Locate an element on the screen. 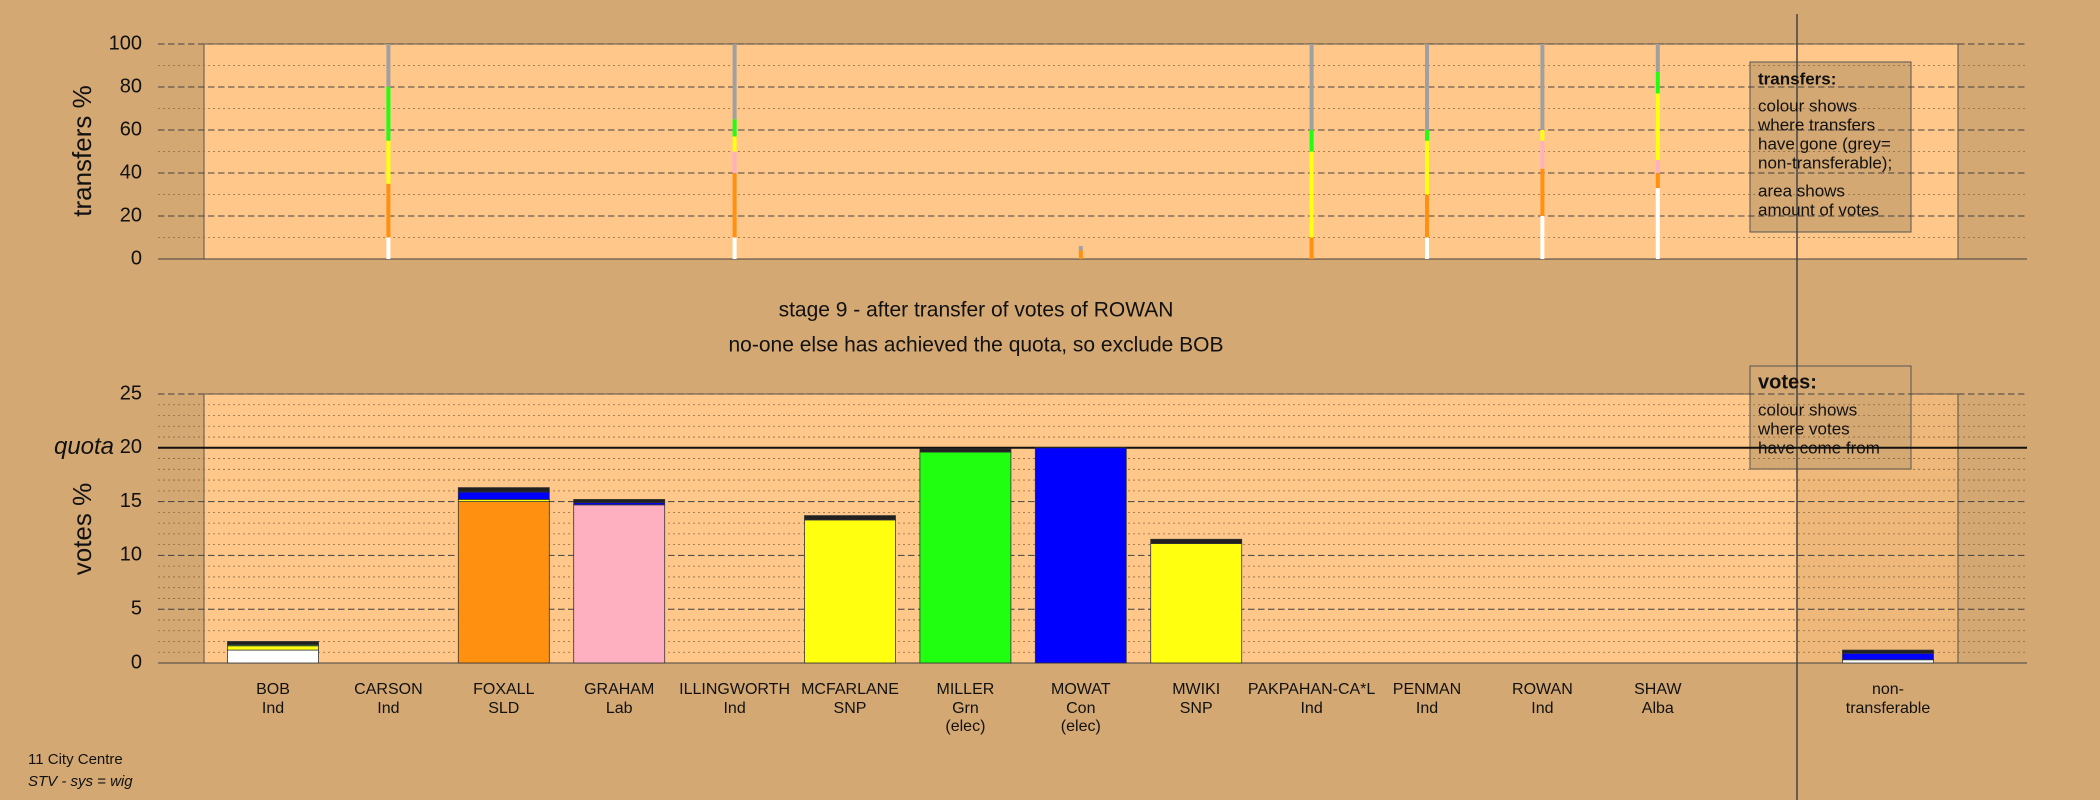 The height and width of the screenshot is (800, 2100). note-box is located at coordinates (1830, 417).